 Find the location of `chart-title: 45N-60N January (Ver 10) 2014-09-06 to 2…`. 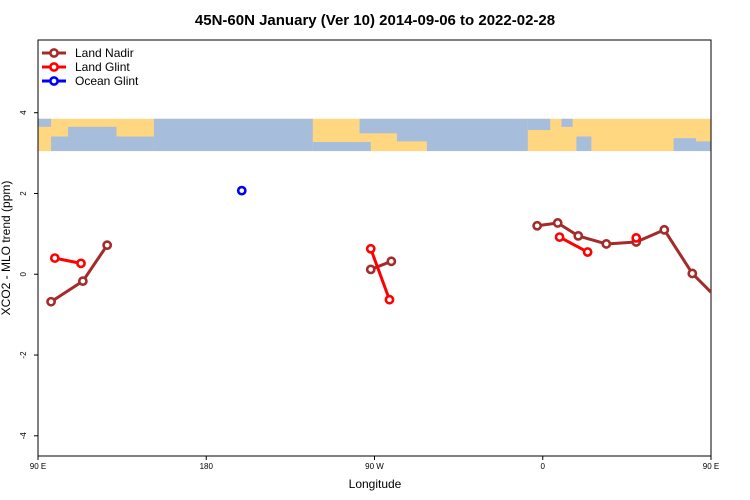

chart-title: 45N-60N January (Ver 10) 2014-09-06 to 2… is located at coordinates (375, 20).